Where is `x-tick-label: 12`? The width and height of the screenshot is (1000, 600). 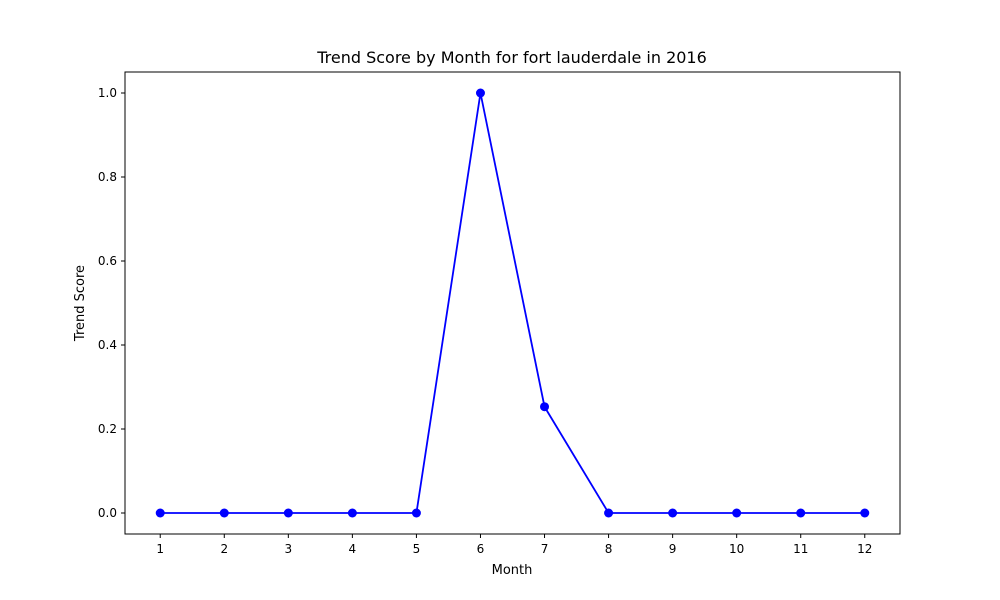 x-tick-label: 12 is located at coordinates (864, 549).